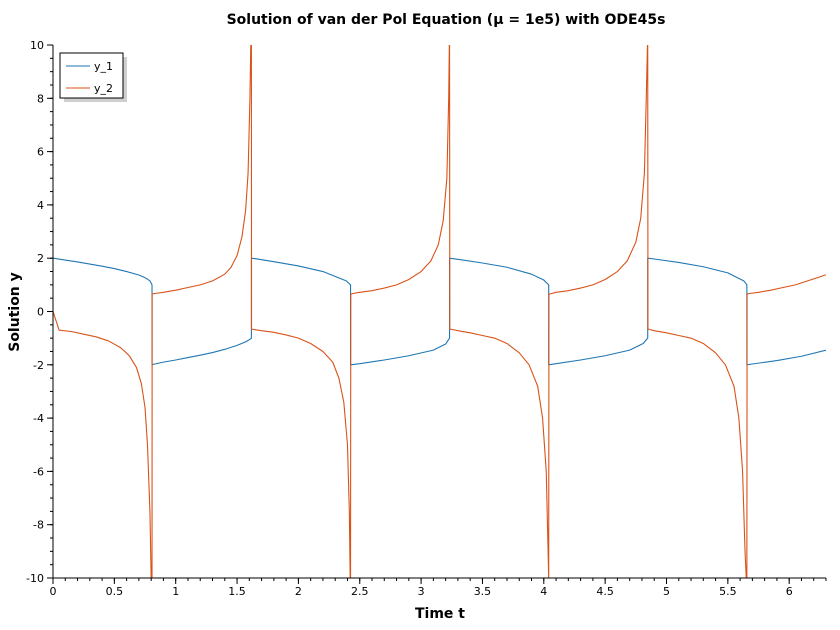 The image size is (840, 630). Describe the element at coordinates (103, 88) in the screenshot. I see `legend-label-y-2: y_2` at that location.